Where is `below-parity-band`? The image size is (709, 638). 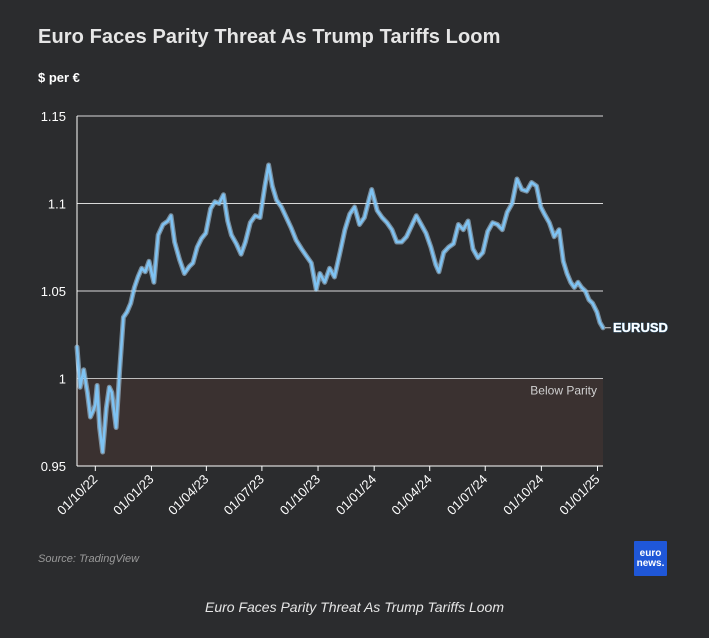
below-parity-band is located at coordinates (340, 422).